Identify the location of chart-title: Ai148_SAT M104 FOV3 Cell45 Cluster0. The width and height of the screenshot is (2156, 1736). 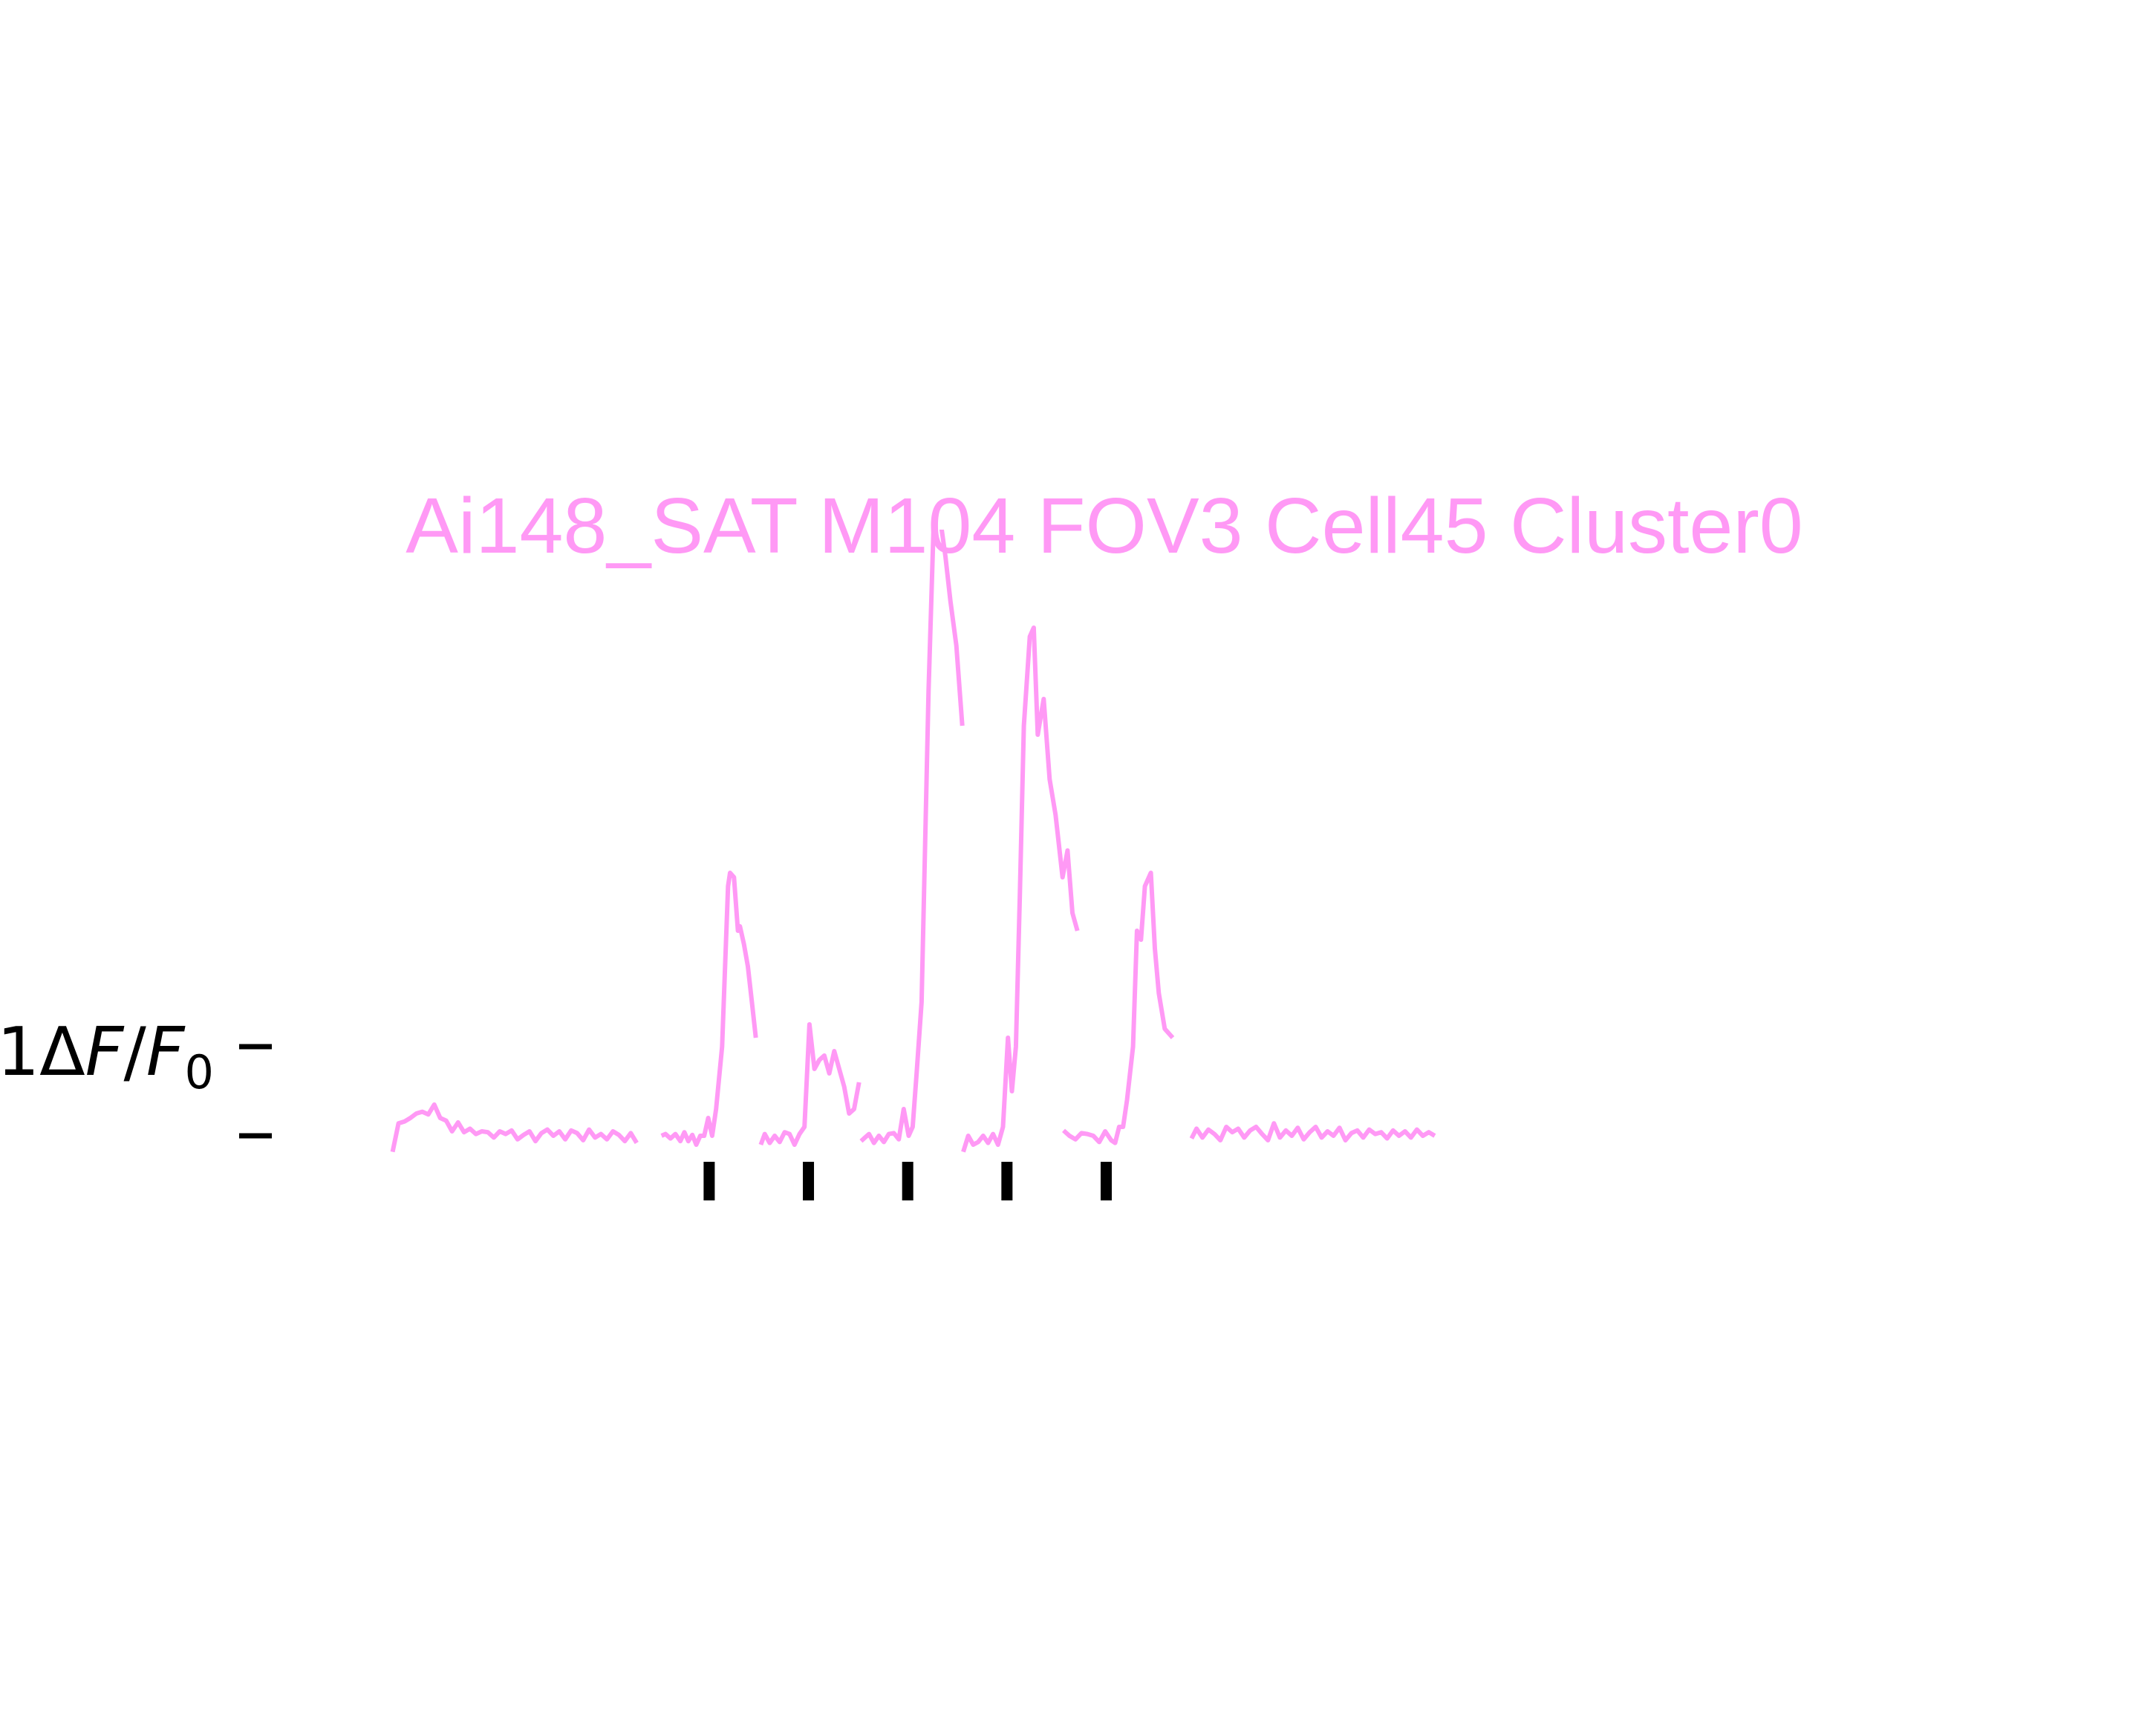
(1104, 526).